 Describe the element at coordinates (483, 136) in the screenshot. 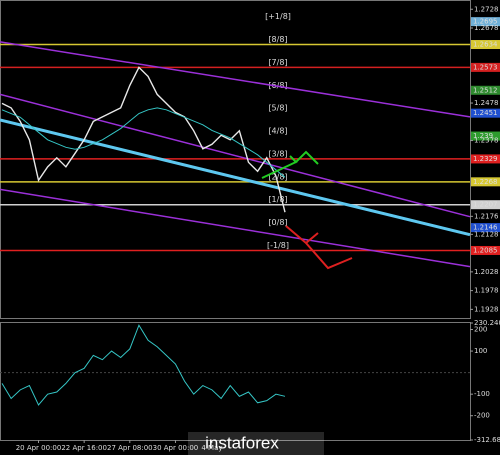

I see `level-price: 1.239` at that location.